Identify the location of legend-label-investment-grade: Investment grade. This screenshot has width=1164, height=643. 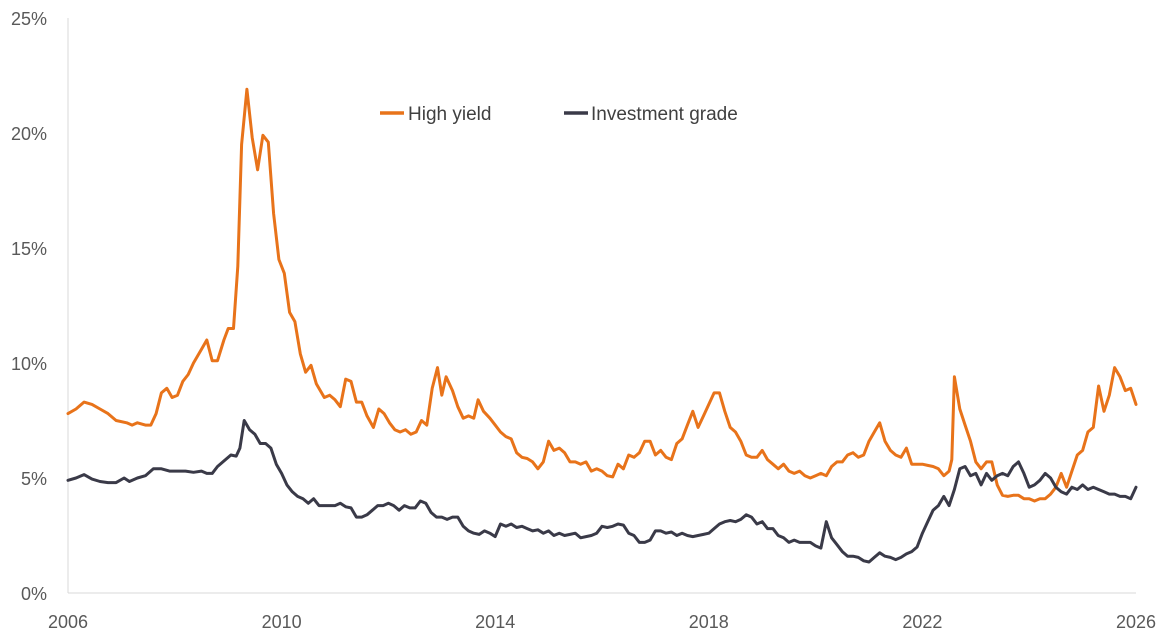
(664, 114).